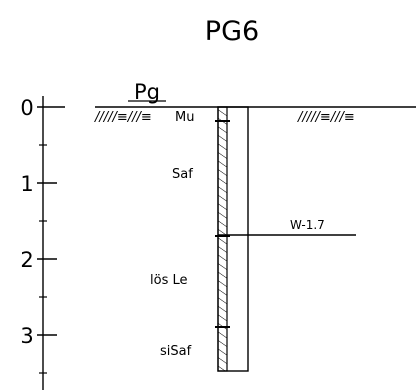 This screenshot has height=392, width=416. What do you see at coordinates (182, 174) in the screenshot?
I see `layer-label-saf: Saf` at bounding box center [182, 174].